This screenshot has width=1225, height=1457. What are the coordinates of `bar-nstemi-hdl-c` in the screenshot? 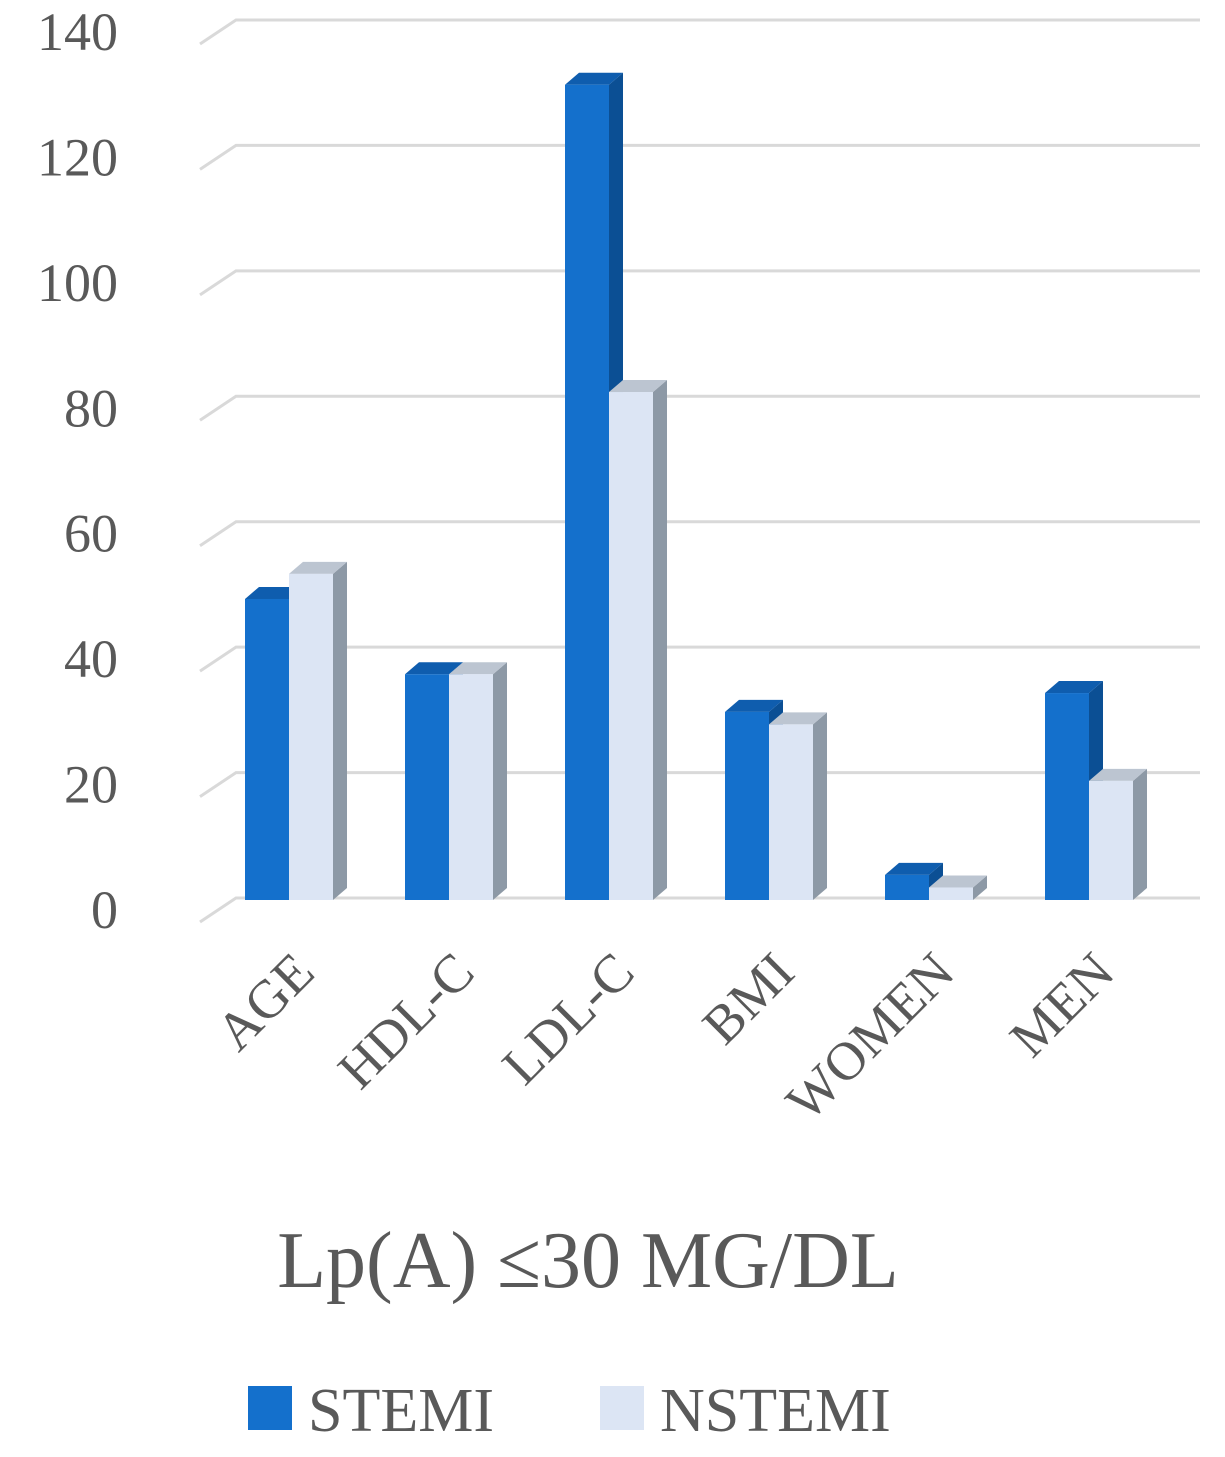 It's located at (478, 781).